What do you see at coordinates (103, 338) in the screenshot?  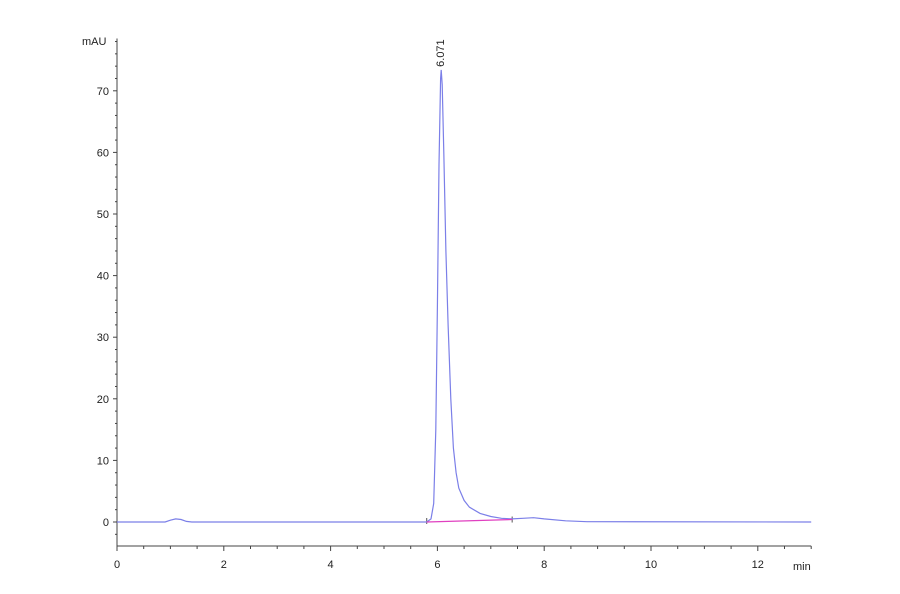 I see `y-tick-label: 30` at bounding box center [103, 338].